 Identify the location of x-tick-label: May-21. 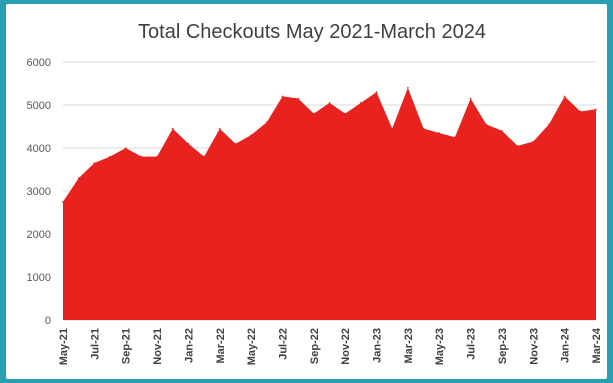
(64, 346).